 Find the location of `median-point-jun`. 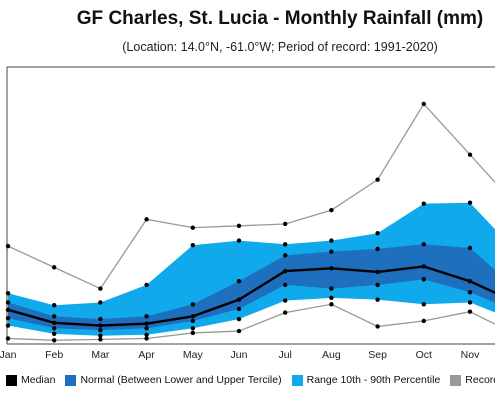

median-point-jun is located at coordinates (239, 299).